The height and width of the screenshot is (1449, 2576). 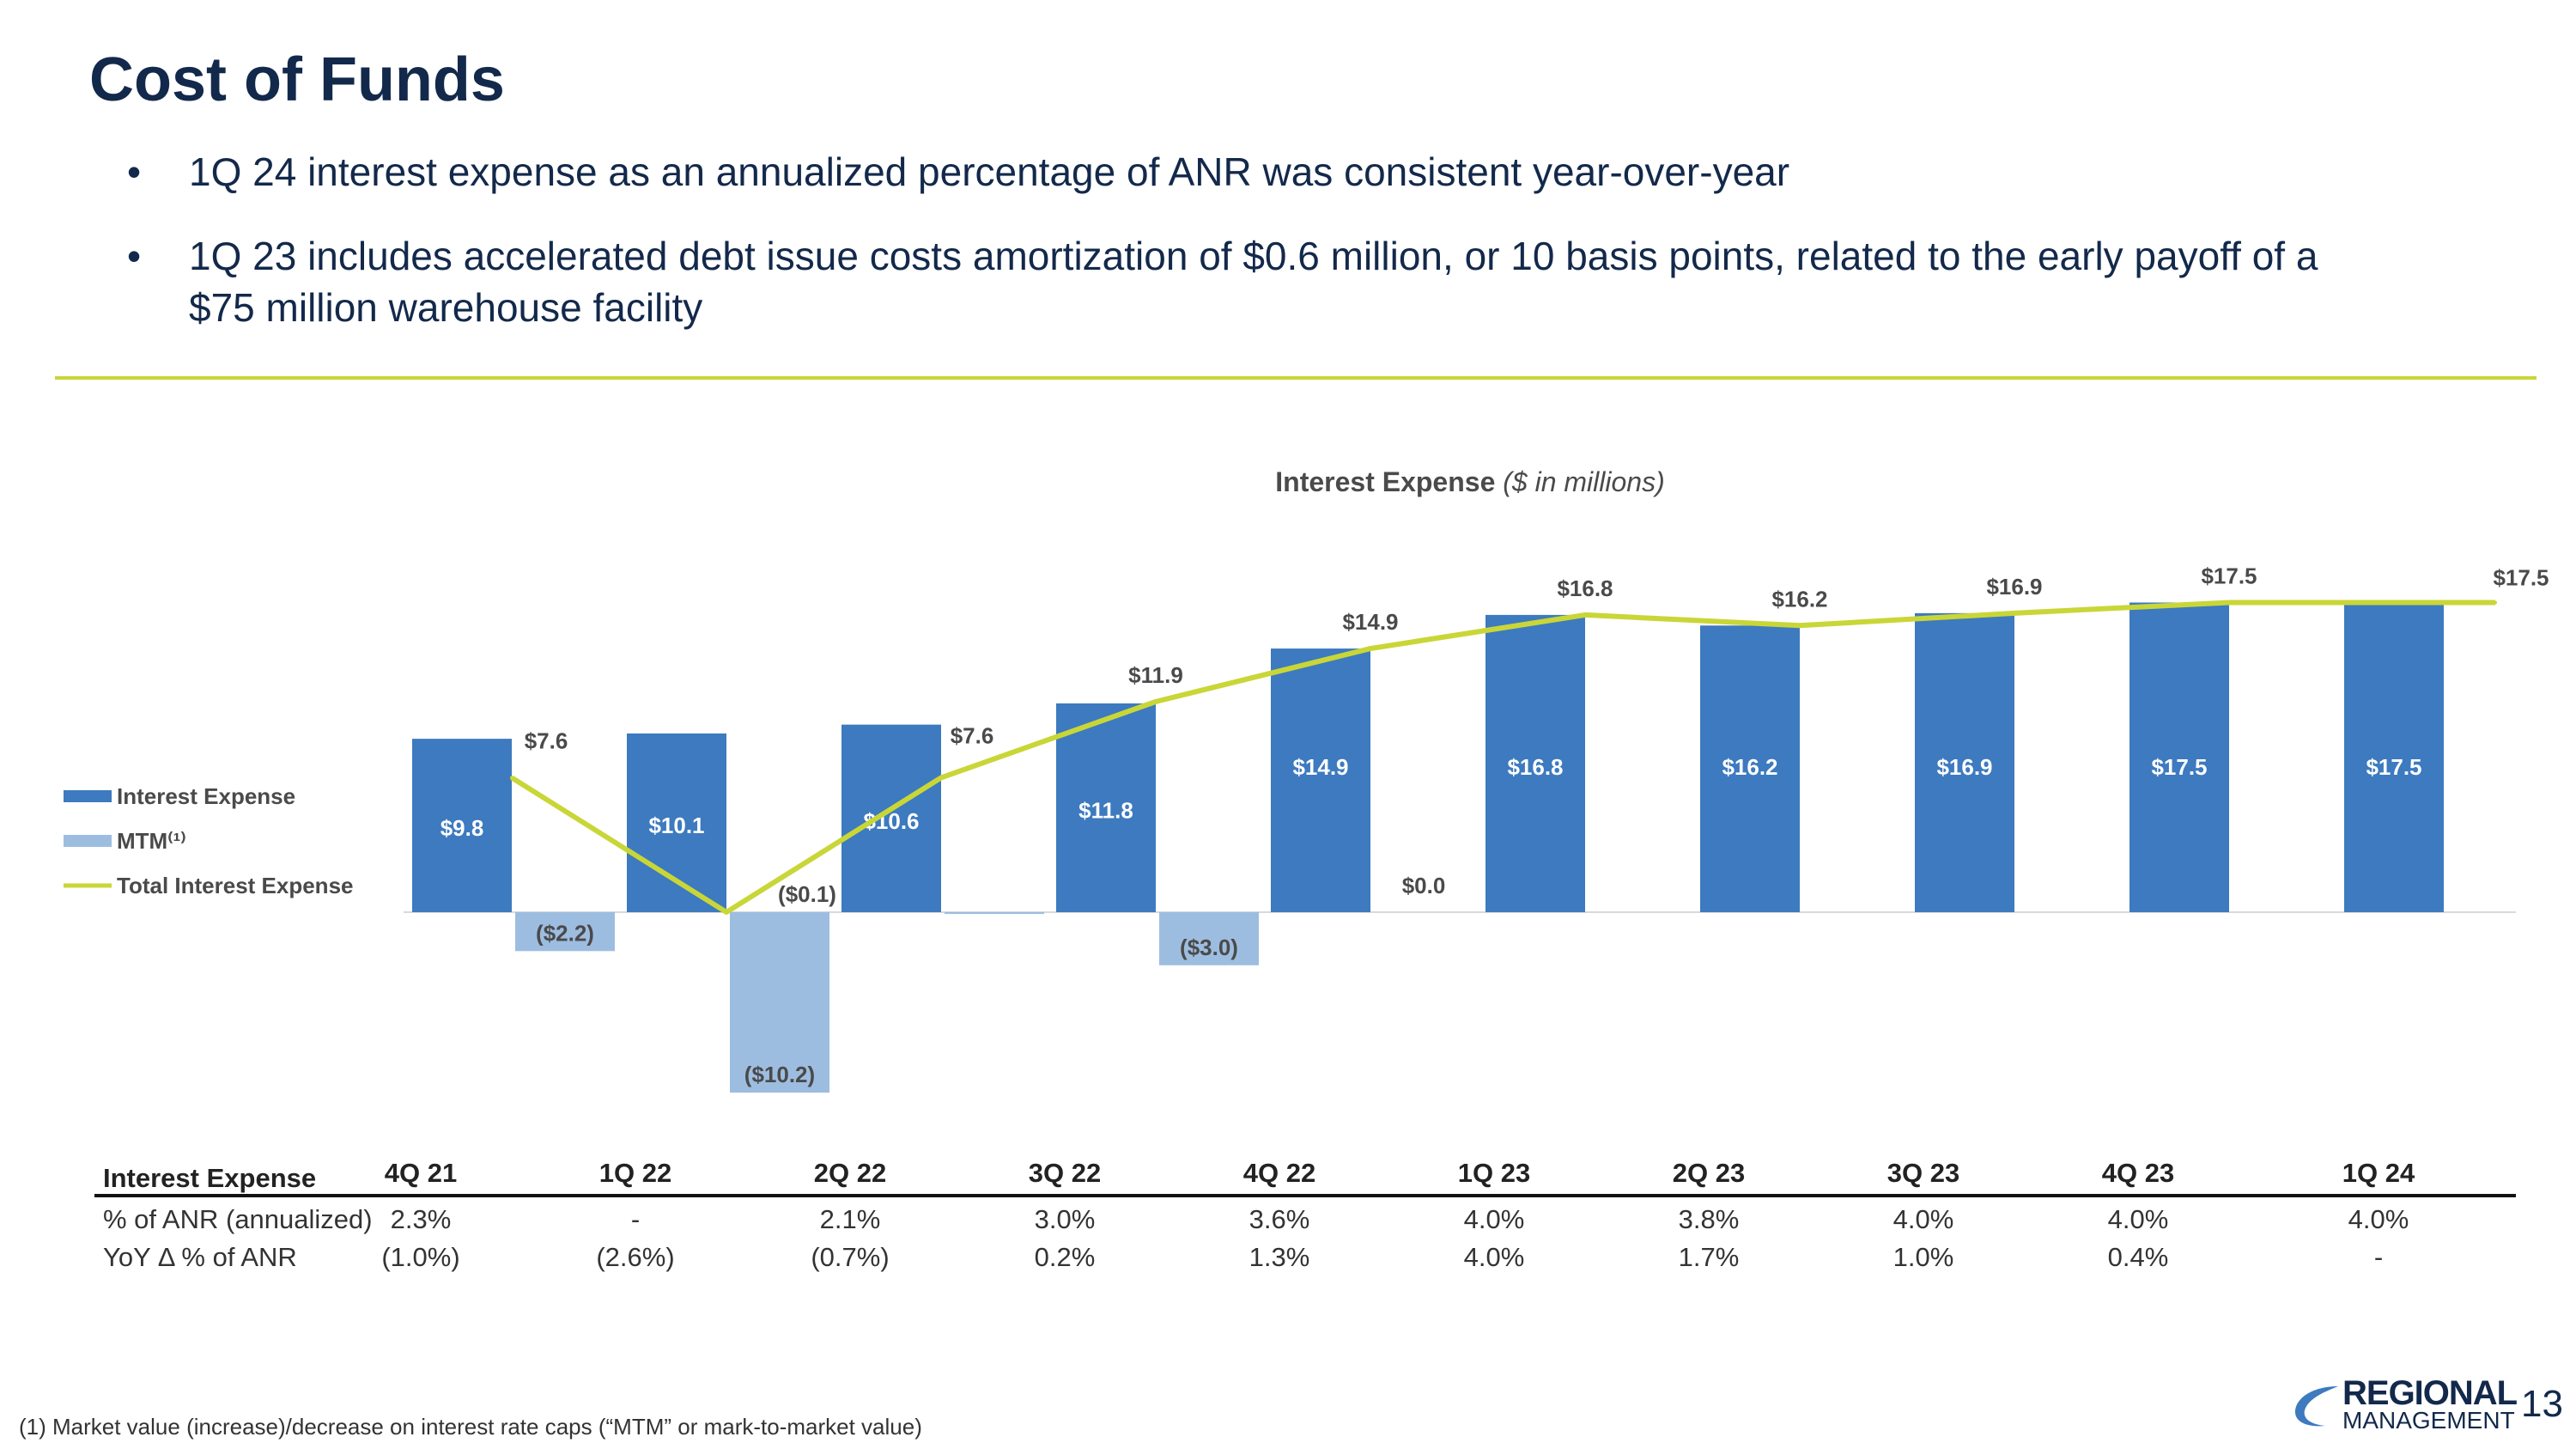 I want to click on logo-swoosh-icon, so click(x=2317, y=1406).